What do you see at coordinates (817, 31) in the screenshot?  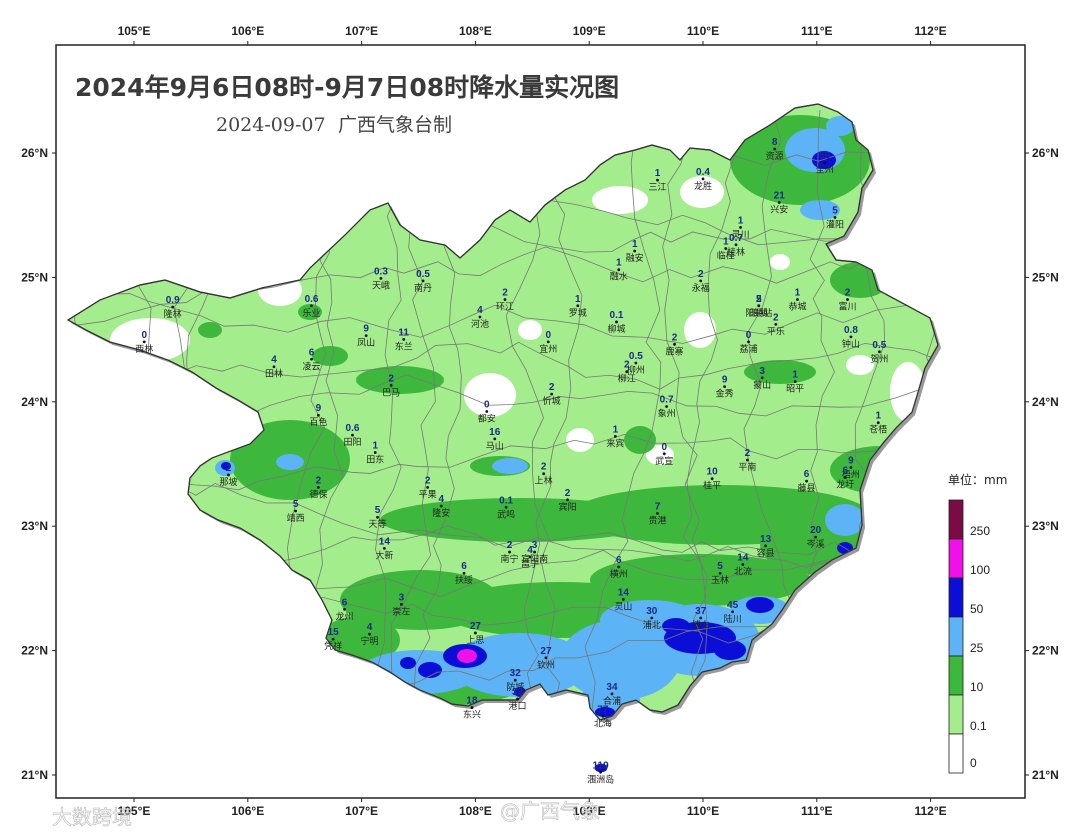 I see `lon-tick-top: 111°E` at bounding box center [817, 31].